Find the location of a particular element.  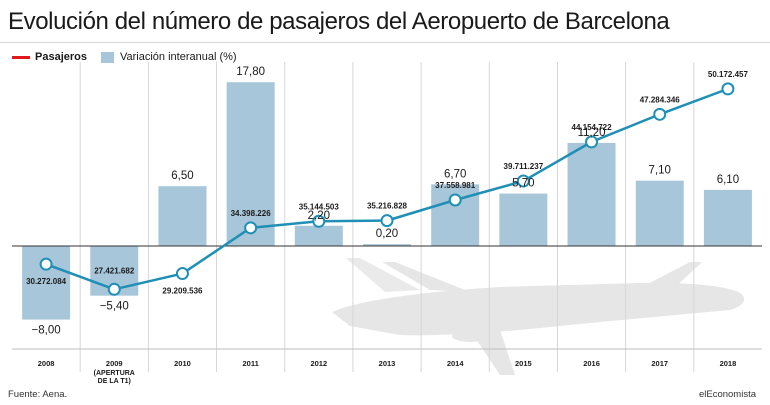

x-tick-label: 2010 is located at coordinates (182, 363).